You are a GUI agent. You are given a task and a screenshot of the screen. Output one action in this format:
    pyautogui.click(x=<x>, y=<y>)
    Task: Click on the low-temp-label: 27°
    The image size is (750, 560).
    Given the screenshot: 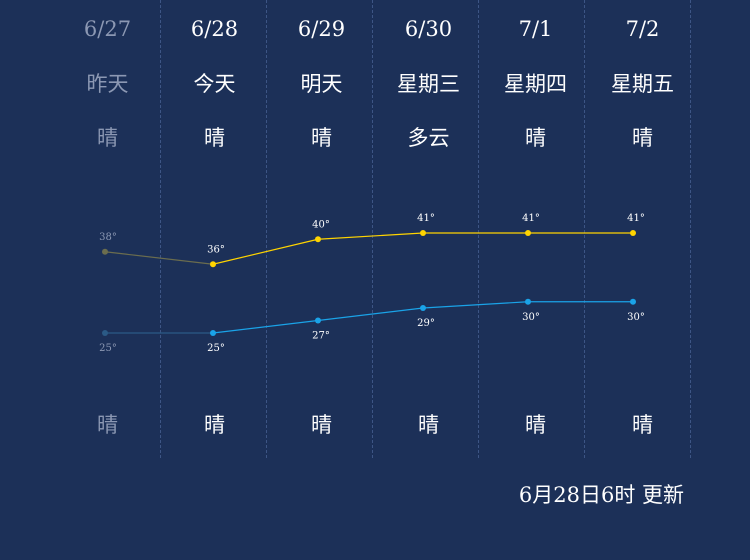 What is the action you would take?
    pyautogui.click(x=321, y=336)
    